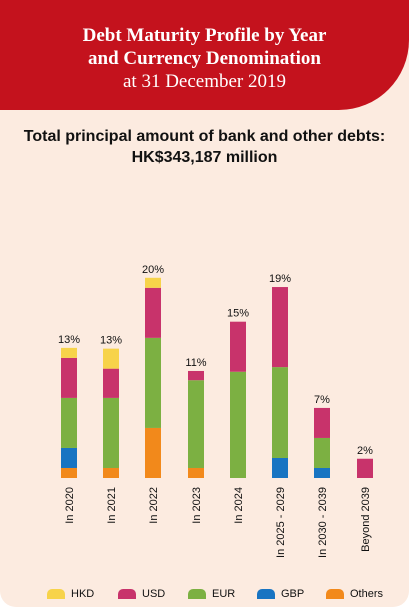 The image size is (409, 607). What do you see at coordinates (153, 270) in the screenshot?
I see `bar-total-label-2: 20%` at bounding box center [153, 270].